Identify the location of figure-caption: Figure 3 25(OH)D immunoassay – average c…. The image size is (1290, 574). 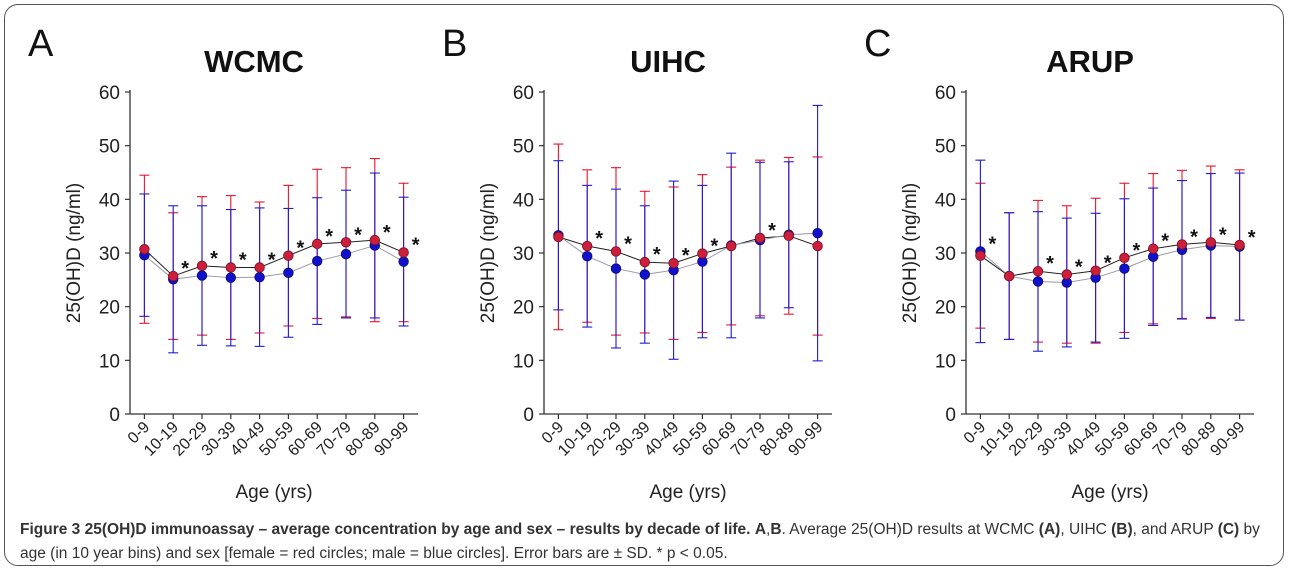
(645, 542).